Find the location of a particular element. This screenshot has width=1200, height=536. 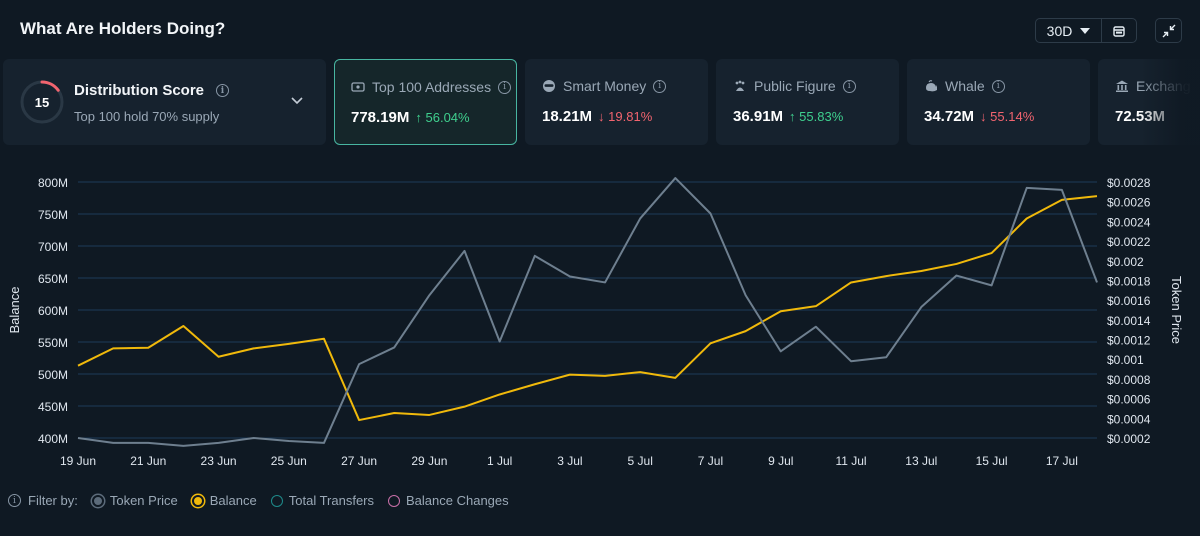

card-label: Public Figure is located at coordinates (795, 86).